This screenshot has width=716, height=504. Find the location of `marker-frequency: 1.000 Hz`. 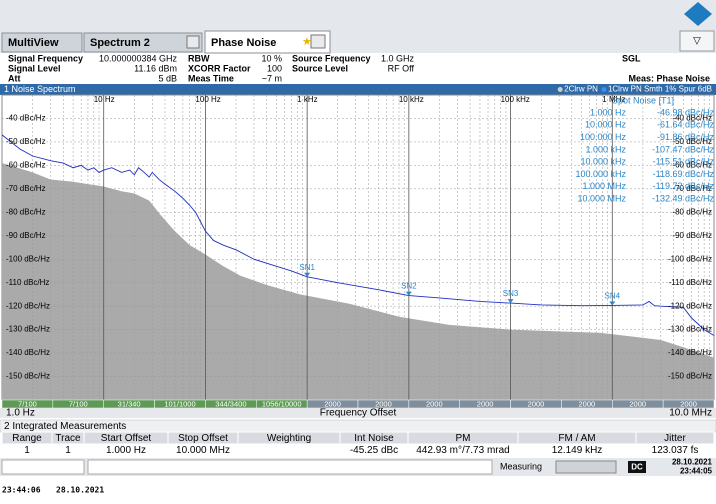

marker-frequency: 1.000 Hz is located at coordinates (608, 112).